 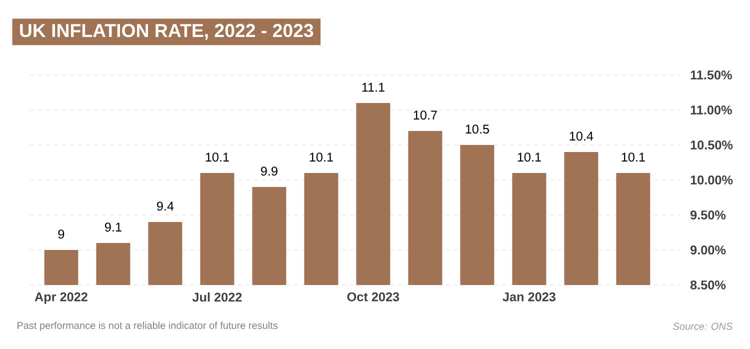 What do you see at coordinates (478, 129) in the screenshot?
I see `data-label: 10.5` at bounding box center [478, 129].